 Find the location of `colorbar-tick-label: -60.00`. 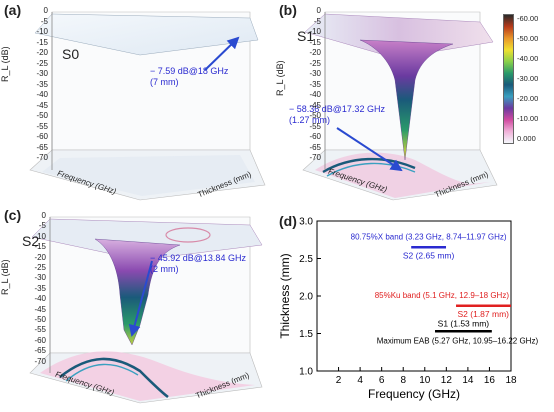

colorbar-tick-label: -60.00 is located at coordinates (528, 18).